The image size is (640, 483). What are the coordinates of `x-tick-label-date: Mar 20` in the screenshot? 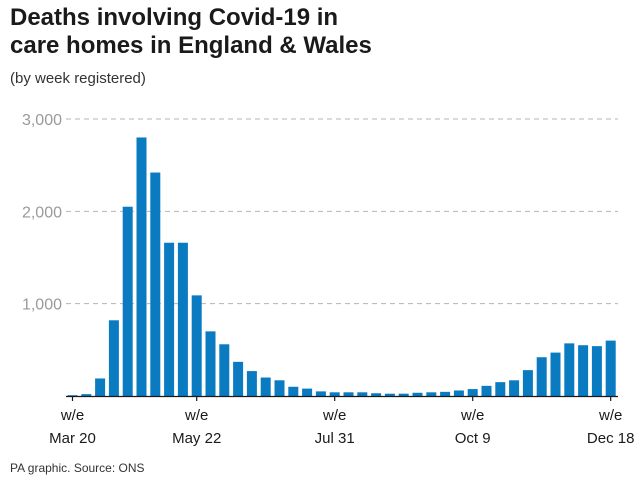 It's located at (72, 438).